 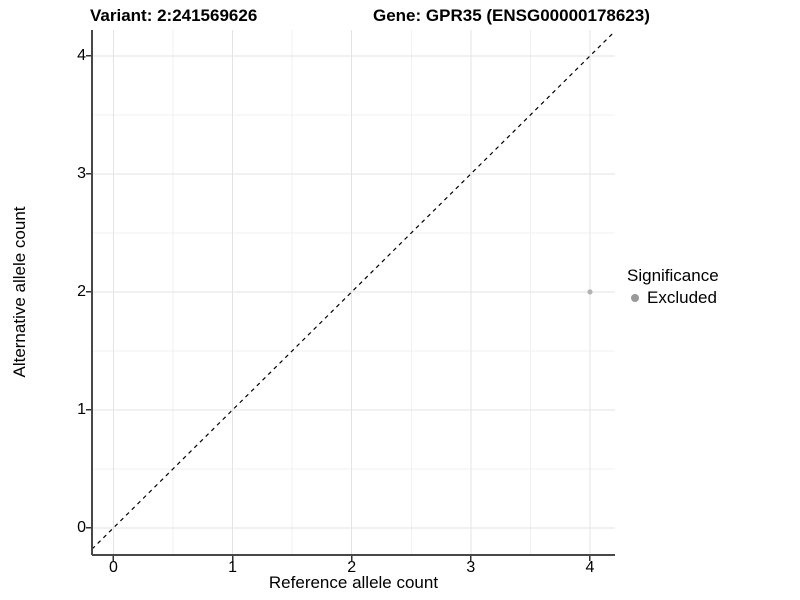 What do you see at coordinates (353, 582) in the screenshot?
I see `x-axis-title: Reference allele count` at bounding box center [353, 582].